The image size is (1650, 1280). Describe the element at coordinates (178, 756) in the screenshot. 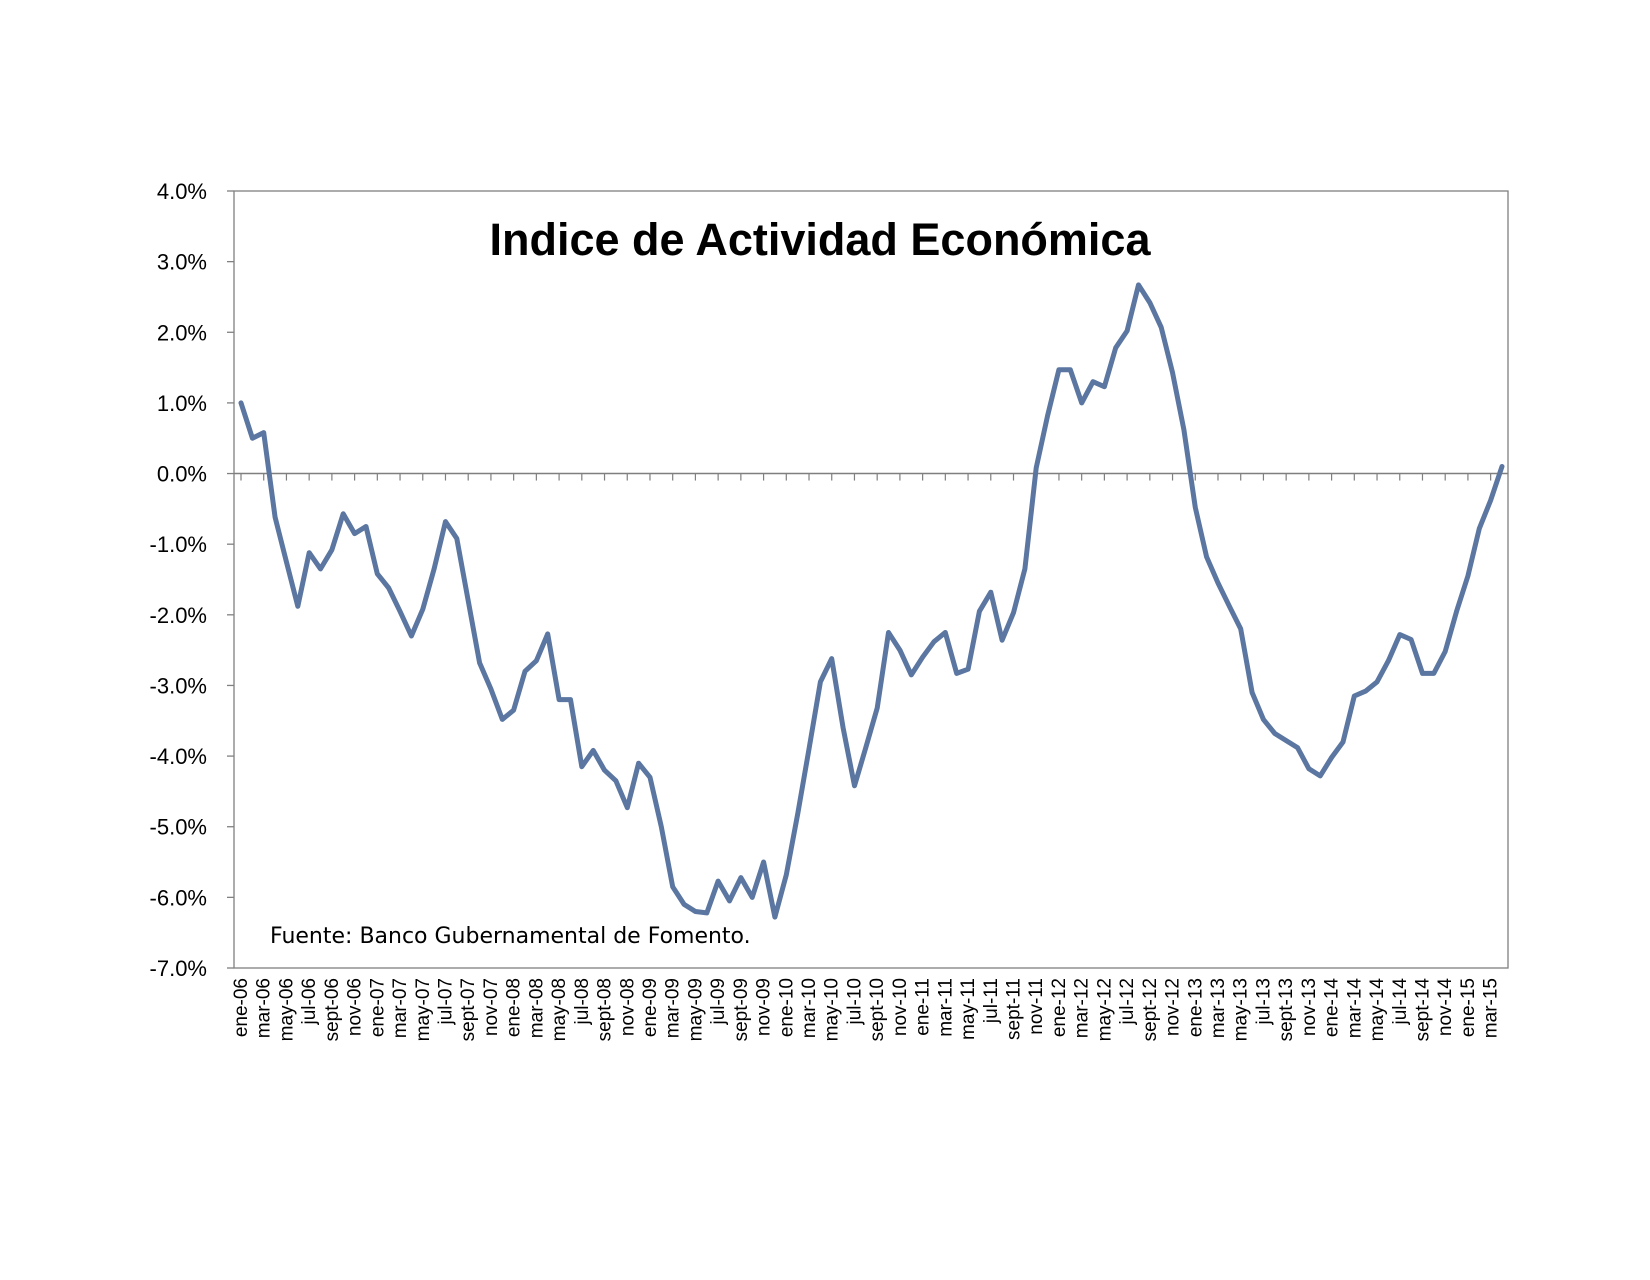

I see `y-tick-label: -4.0%` at that location.